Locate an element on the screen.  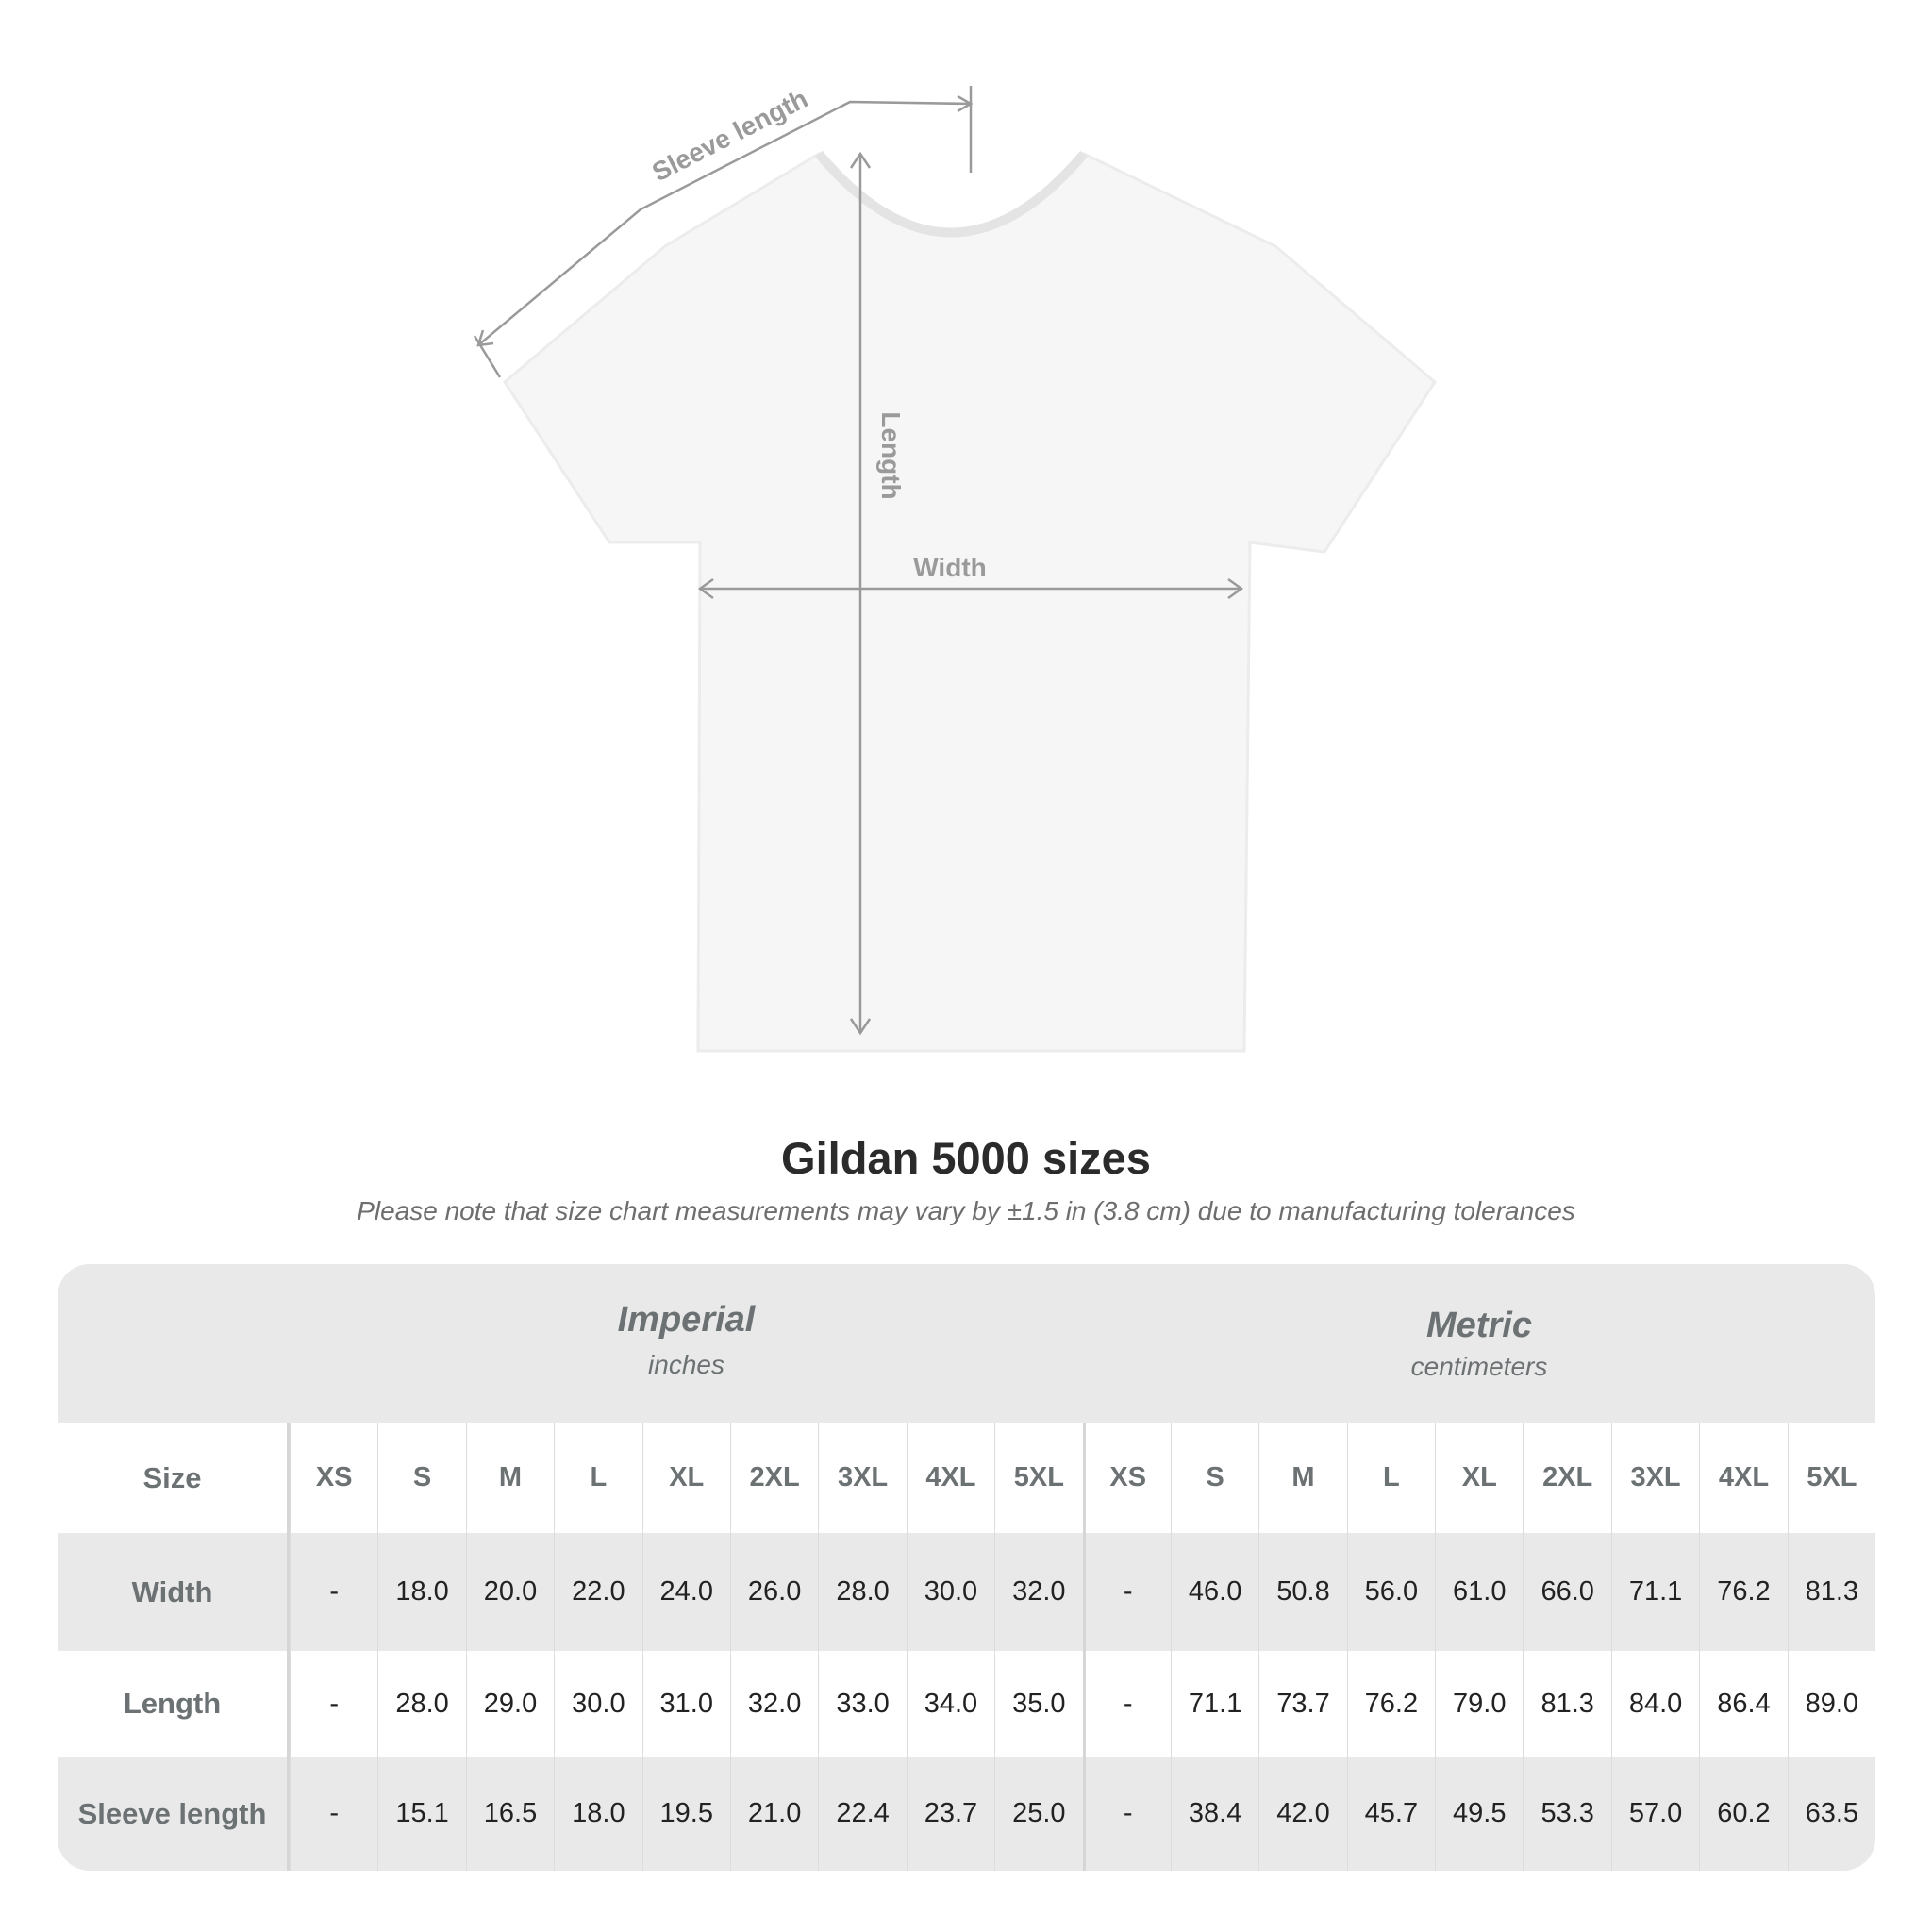
size-header-imperial-l: L is located at coordinates (598, 1478).